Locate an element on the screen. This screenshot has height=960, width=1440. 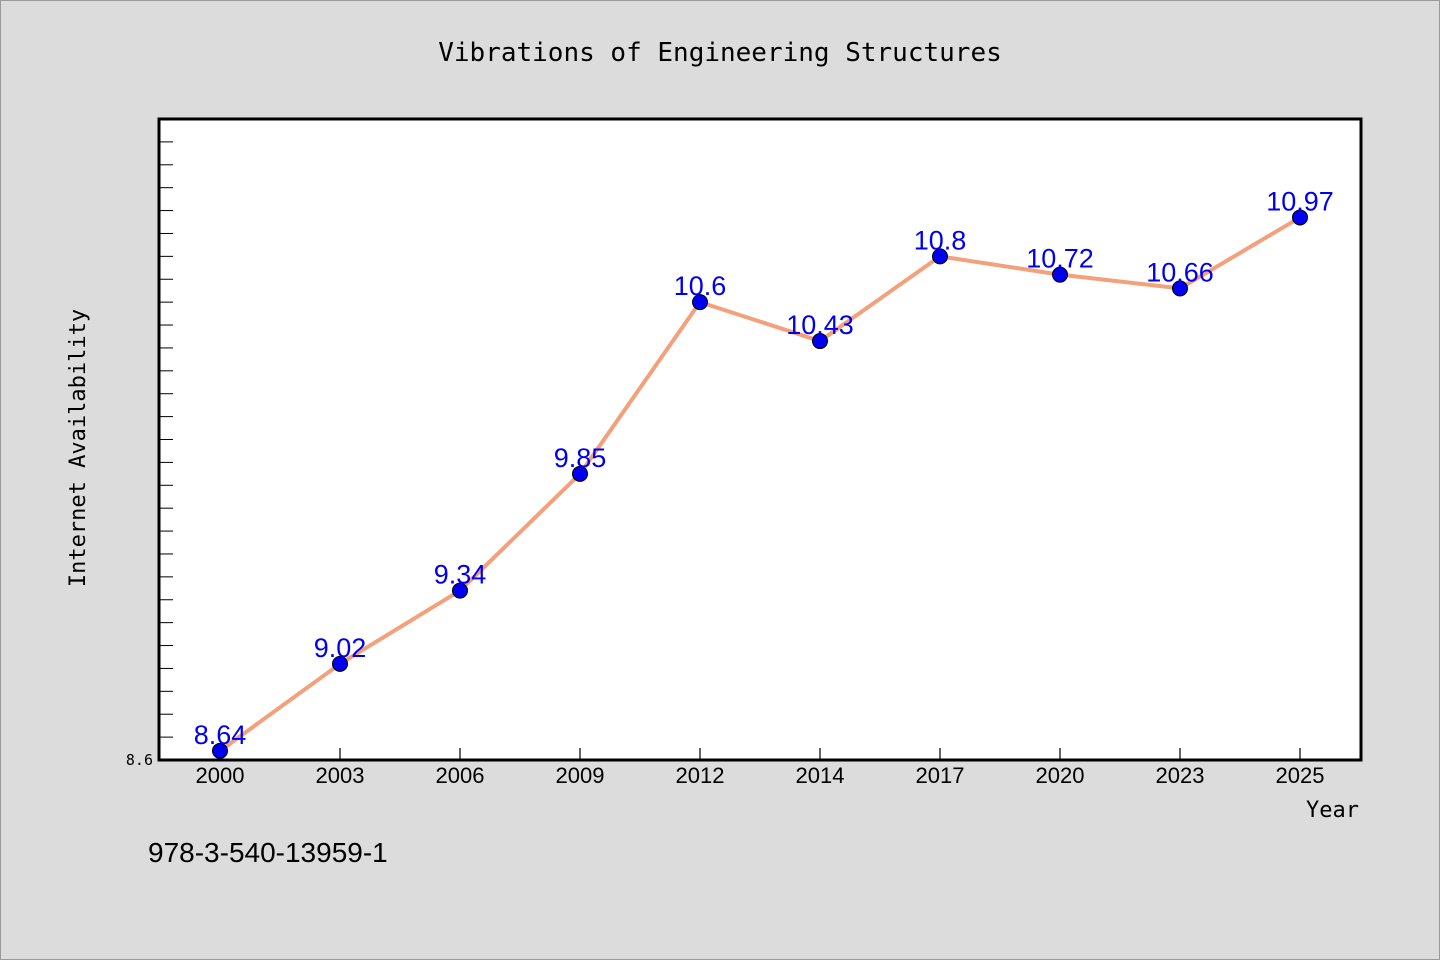
data-label: 9.85 is located at coordinates (580, 458).